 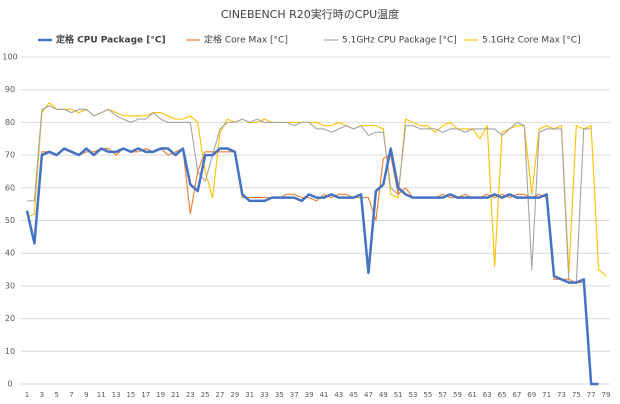 I want to click on x-tick-label: 21, so click(x=175, y=395).